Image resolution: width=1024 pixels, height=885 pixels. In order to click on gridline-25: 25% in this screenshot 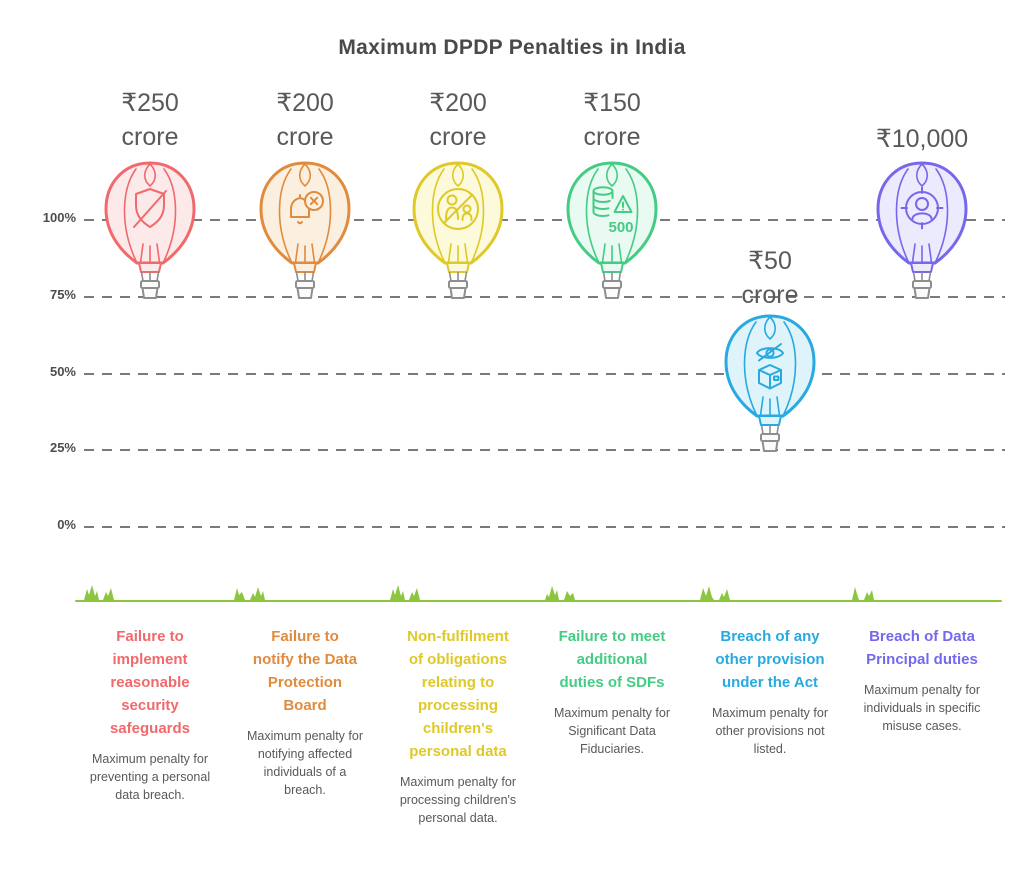, I will do `click(512, 447)`.